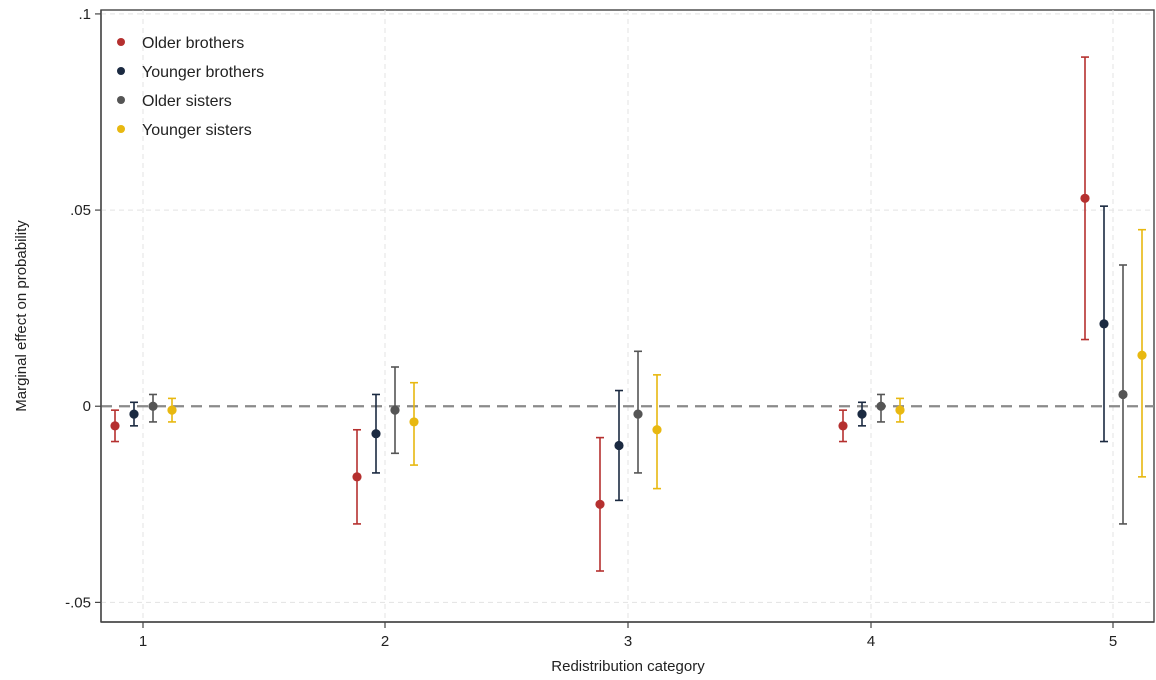 The image size is (1156, 680). Describe the element at coordinates (385, 641) in the screenshot. I see `x-tick-label: 2` at that location.